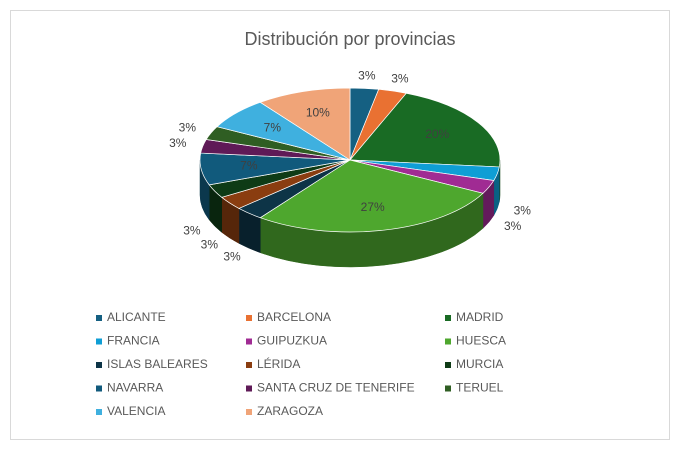  I want to click on data-label: 27%, so click(373, 207).